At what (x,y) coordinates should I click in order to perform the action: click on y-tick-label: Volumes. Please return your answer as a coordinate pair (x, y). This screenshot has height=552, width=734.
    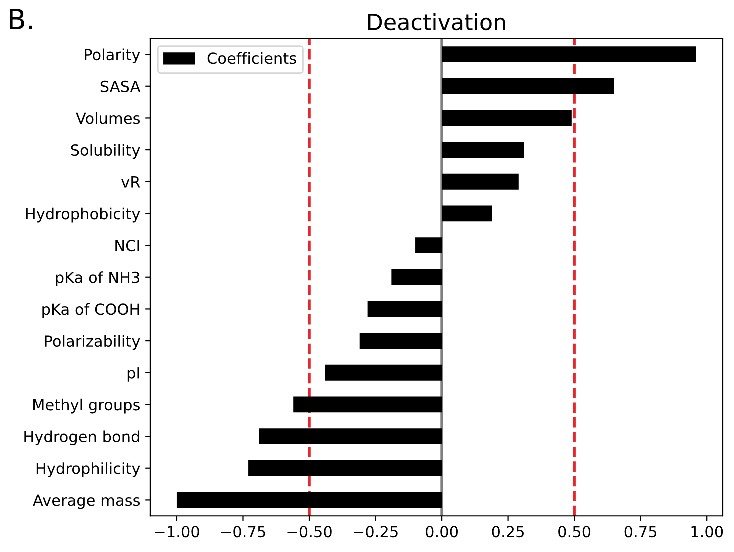
    Looking at the image, I should click on (108, 118).